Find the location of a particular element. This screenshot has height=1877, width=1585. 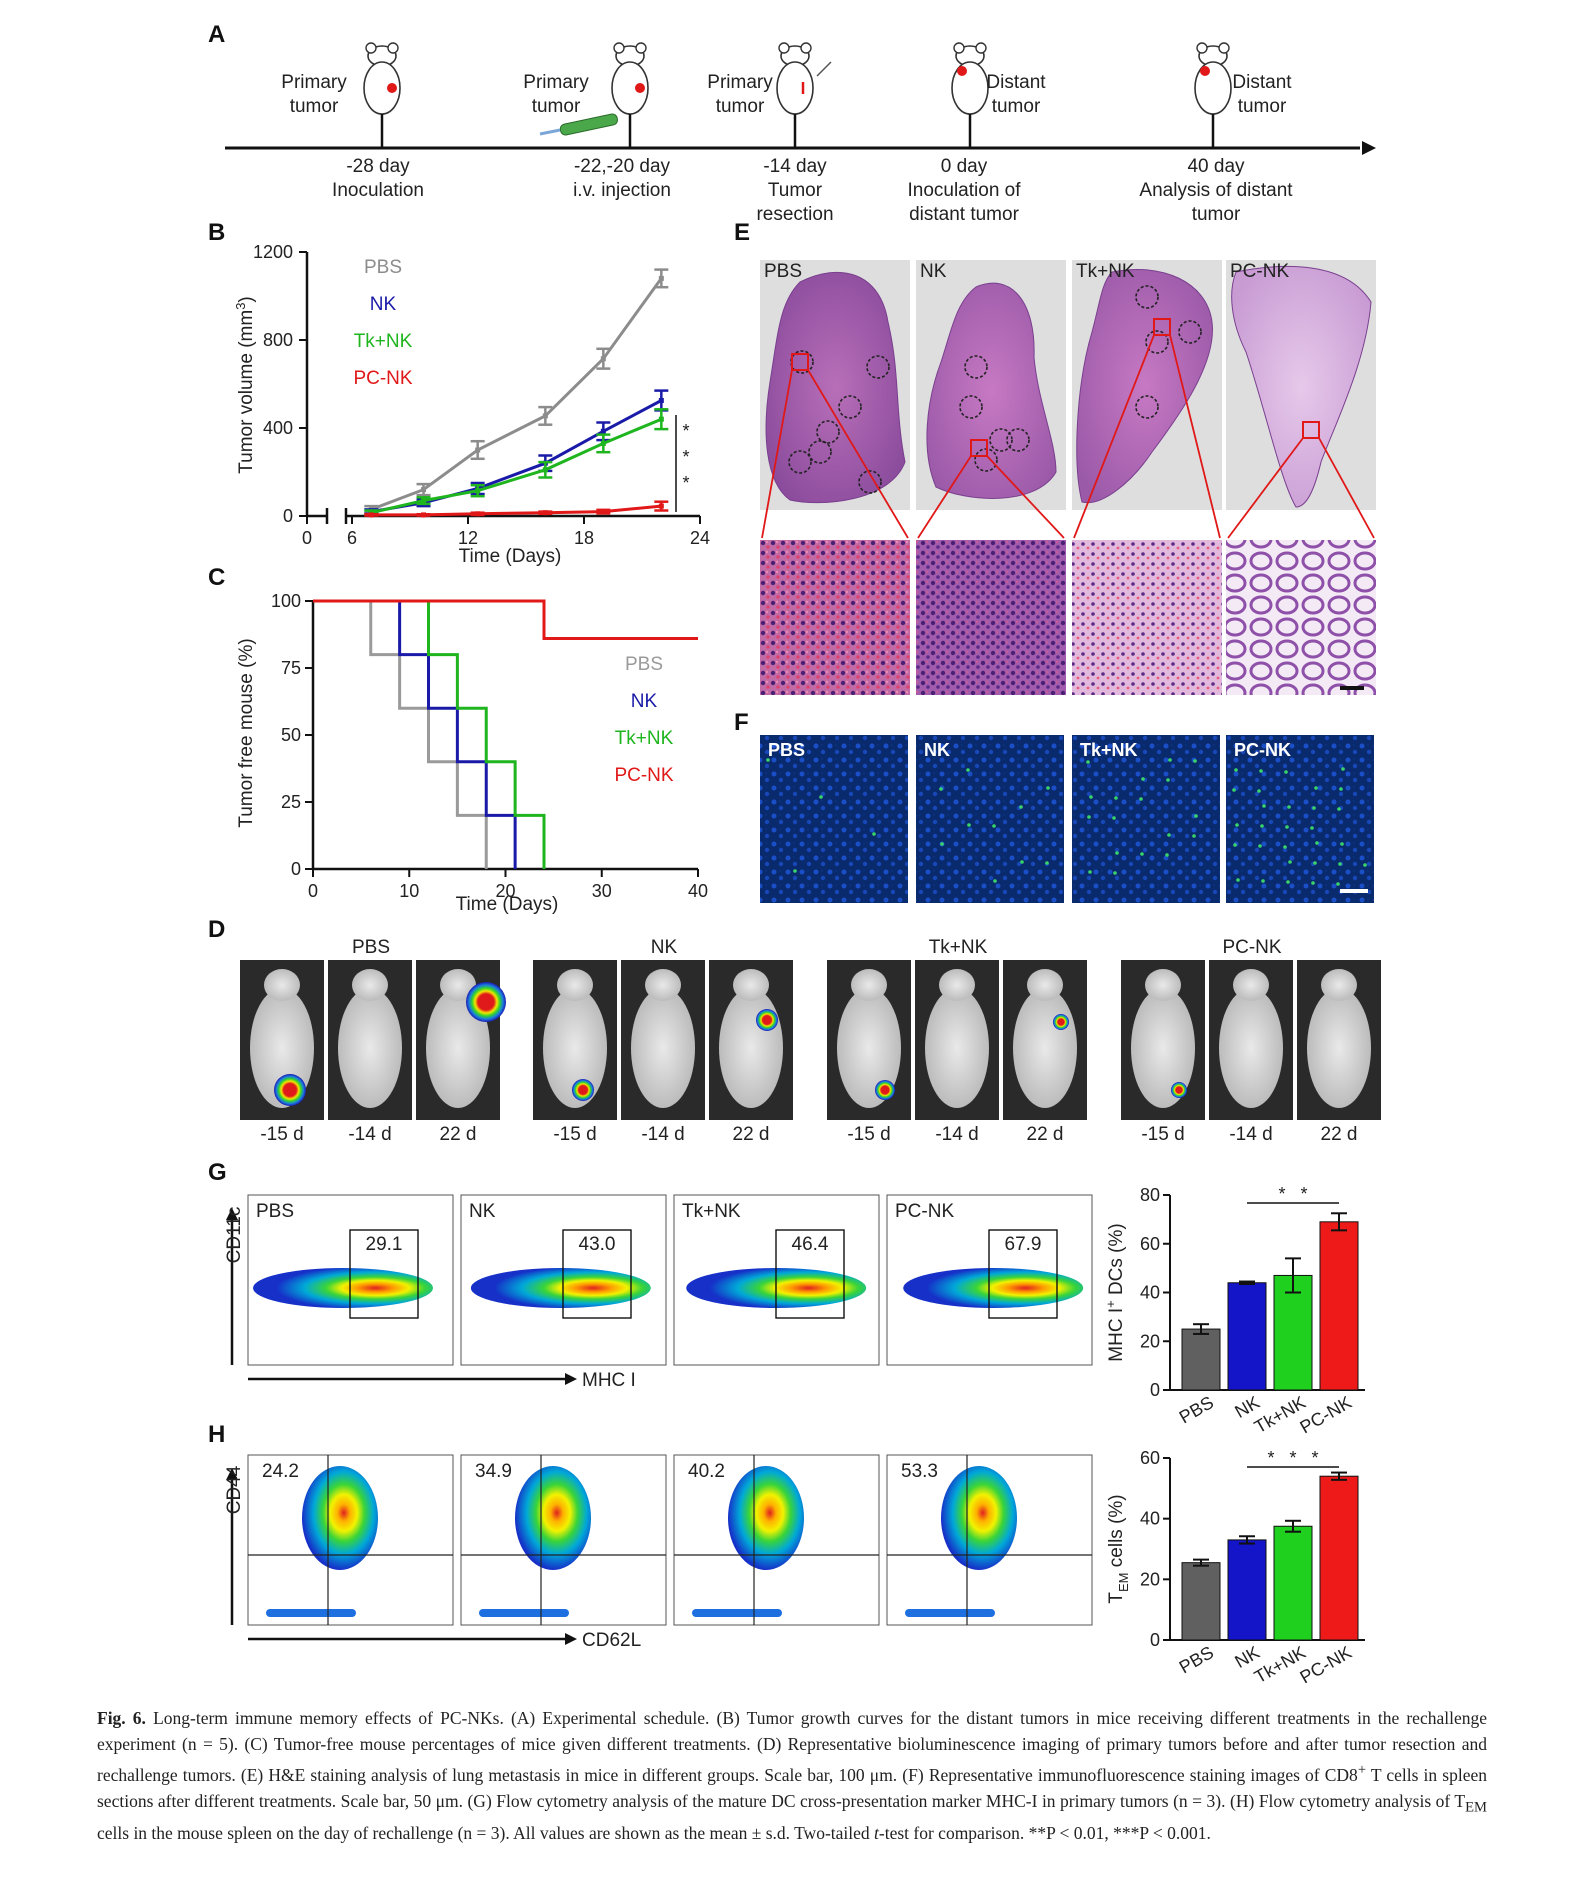

bli-group-label: Tk+NK is located at coordinates (958, 947).